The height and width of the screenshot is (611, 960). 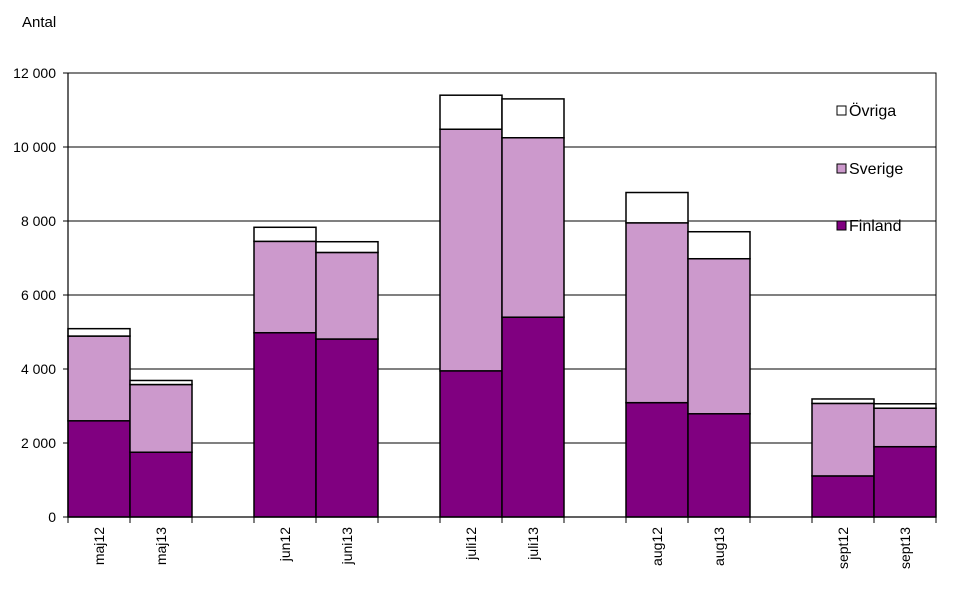 What do you see at coordinates (843, 401) in the screenshot?
I see `bar-segment-vriga-sept12` at bounding box center [843, 401].